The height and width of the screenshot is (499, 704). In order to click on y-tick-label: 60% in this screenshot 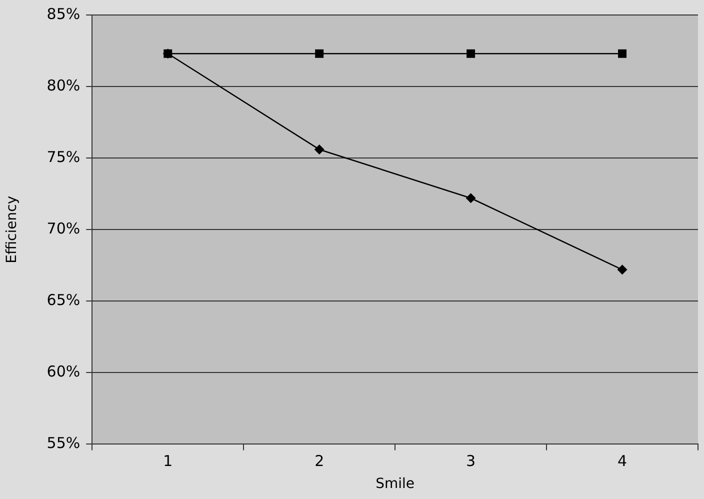, I will do `click(63, 371)`.